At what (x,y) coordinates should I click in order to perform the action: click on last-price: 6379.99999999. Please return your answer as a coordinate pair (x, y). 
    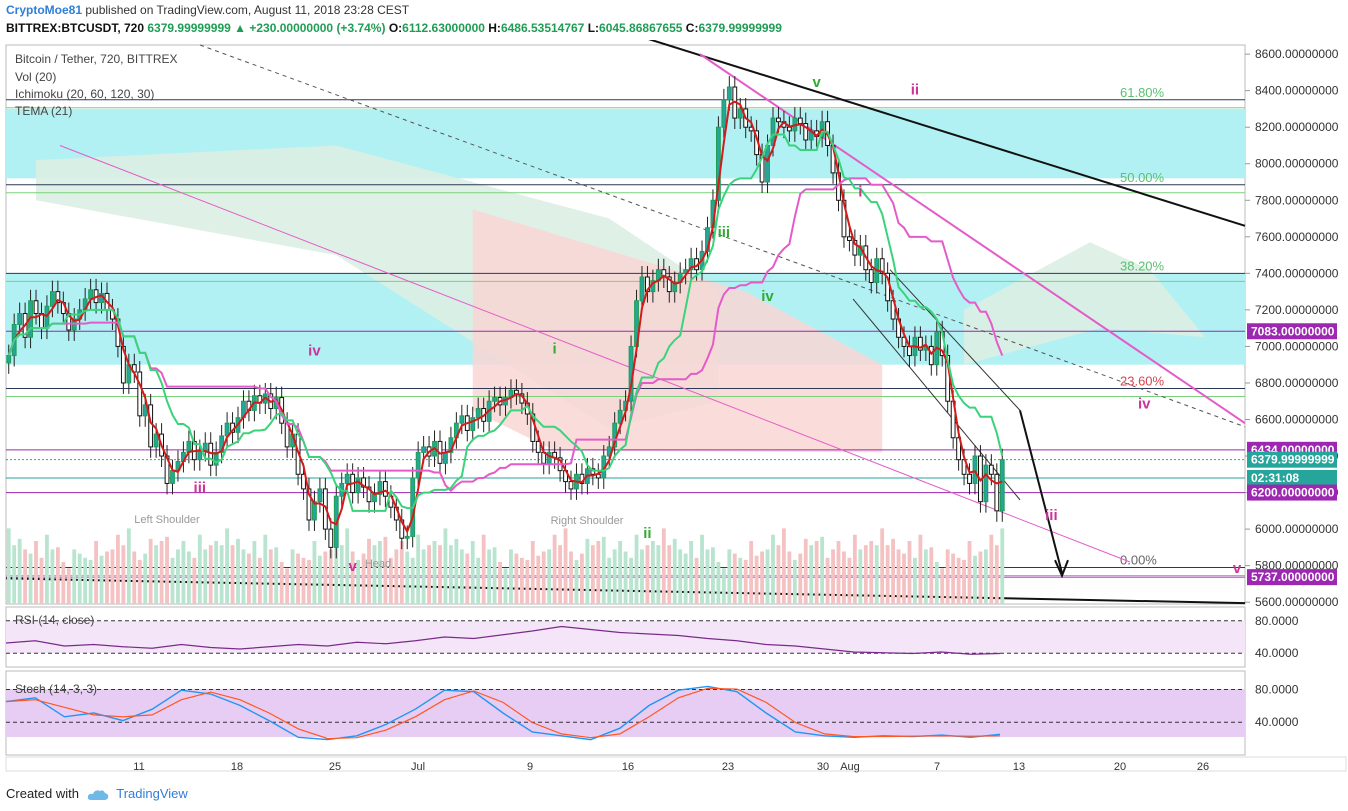
    Looking at the image, I should click on (189, 28).